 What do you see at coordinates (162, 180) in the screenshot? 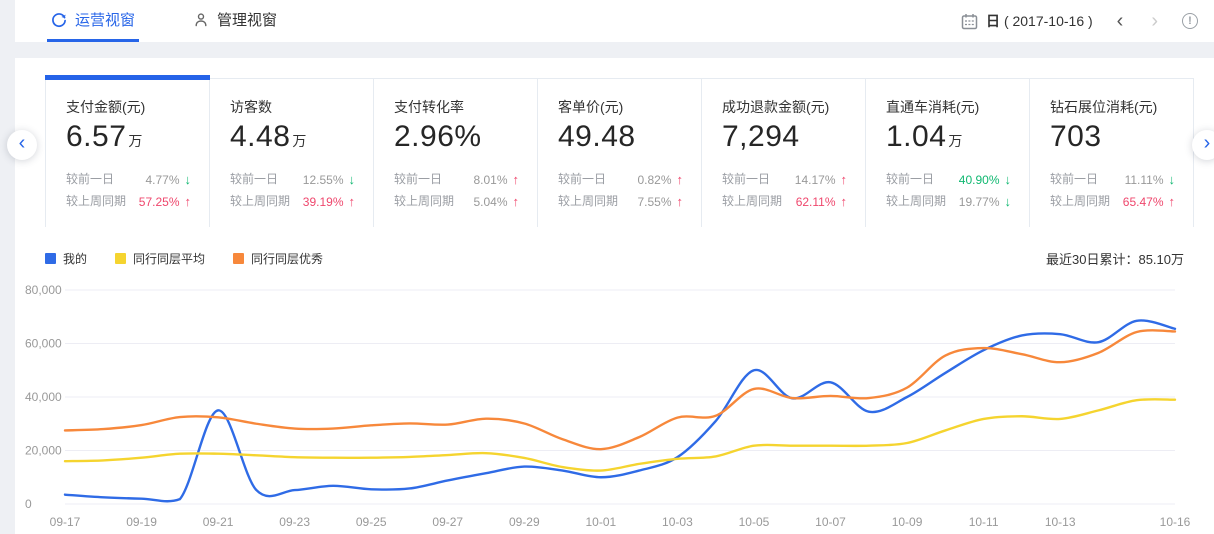
I see `compare-value: 4.77%` at bounding box center [162, 180].